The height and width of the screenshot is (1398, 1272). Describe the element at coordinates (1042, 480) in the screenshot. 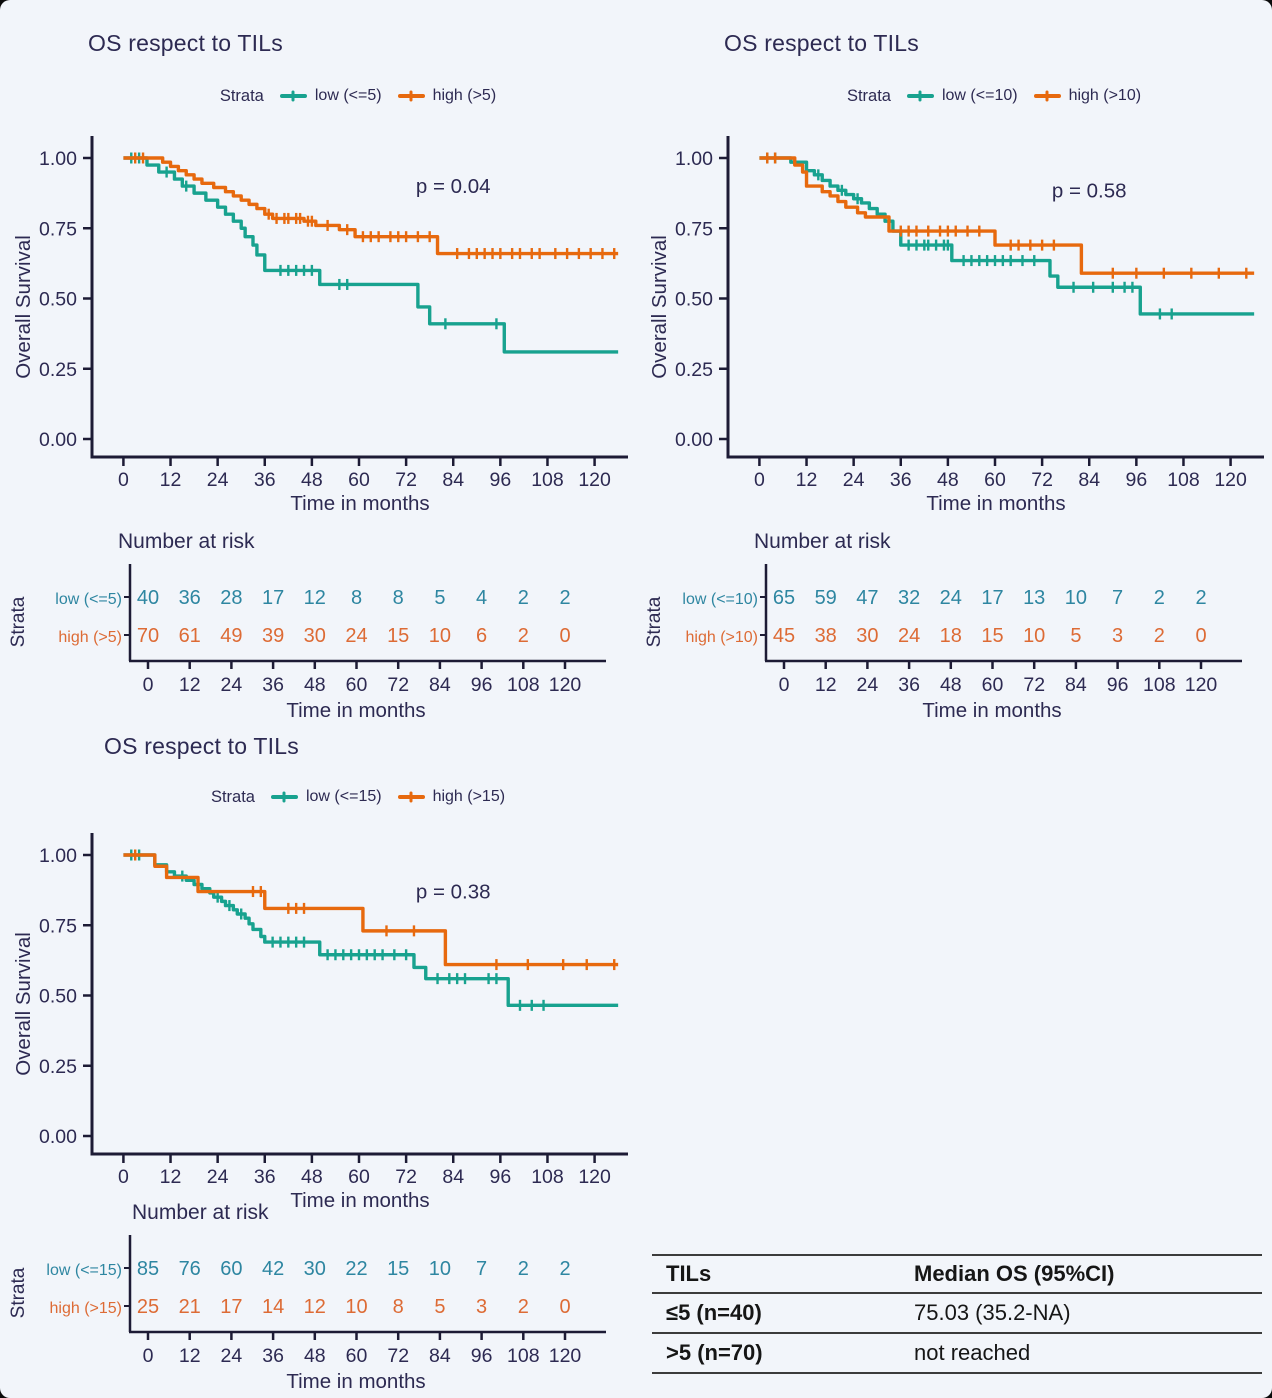

I see `x-tick-label: 72` at that location.